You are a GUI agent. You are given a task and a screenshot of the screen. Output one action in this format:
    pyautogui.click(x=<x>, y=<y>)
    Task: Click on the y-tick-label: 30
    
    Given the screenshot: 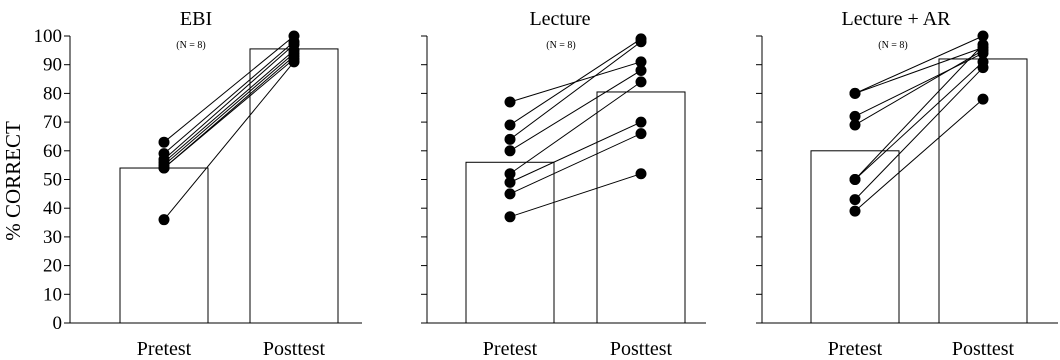 What is the action you would take?
    pyautogui.click(x=52, y=237)
    